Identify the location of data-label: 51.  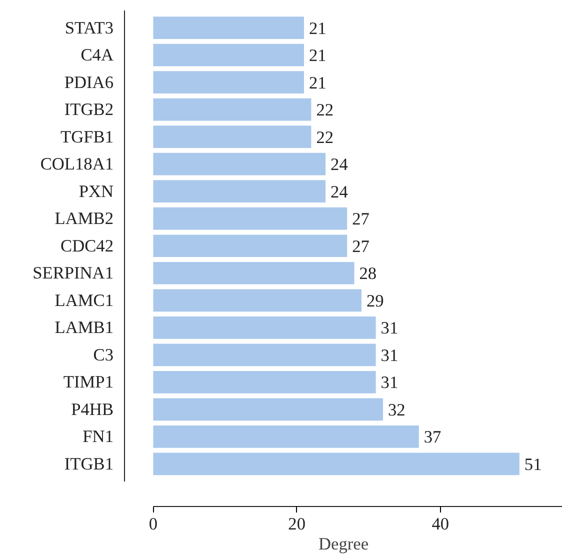
(533, 464).